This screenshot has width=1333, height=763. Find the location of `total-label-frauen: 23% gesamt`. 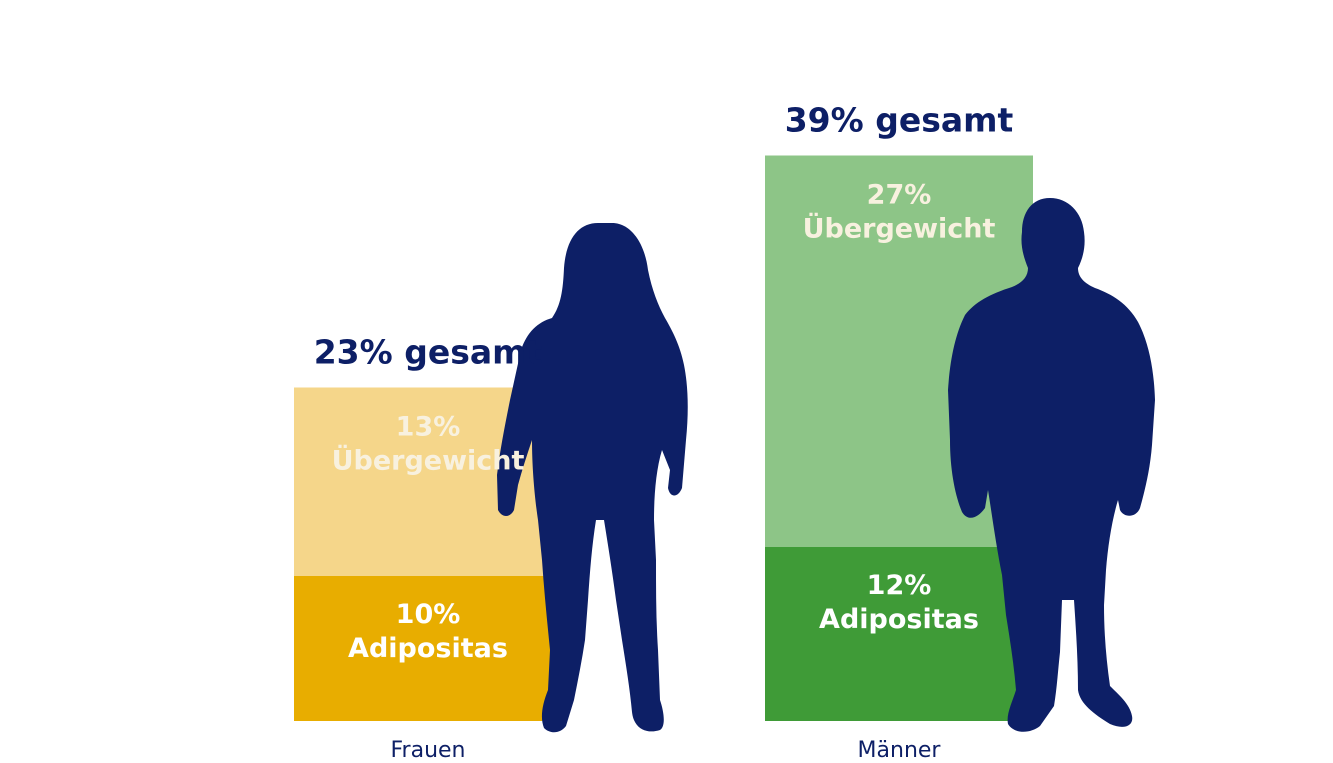

total-label-frauen: 23% gesamt is located at coordinates (428, 352).